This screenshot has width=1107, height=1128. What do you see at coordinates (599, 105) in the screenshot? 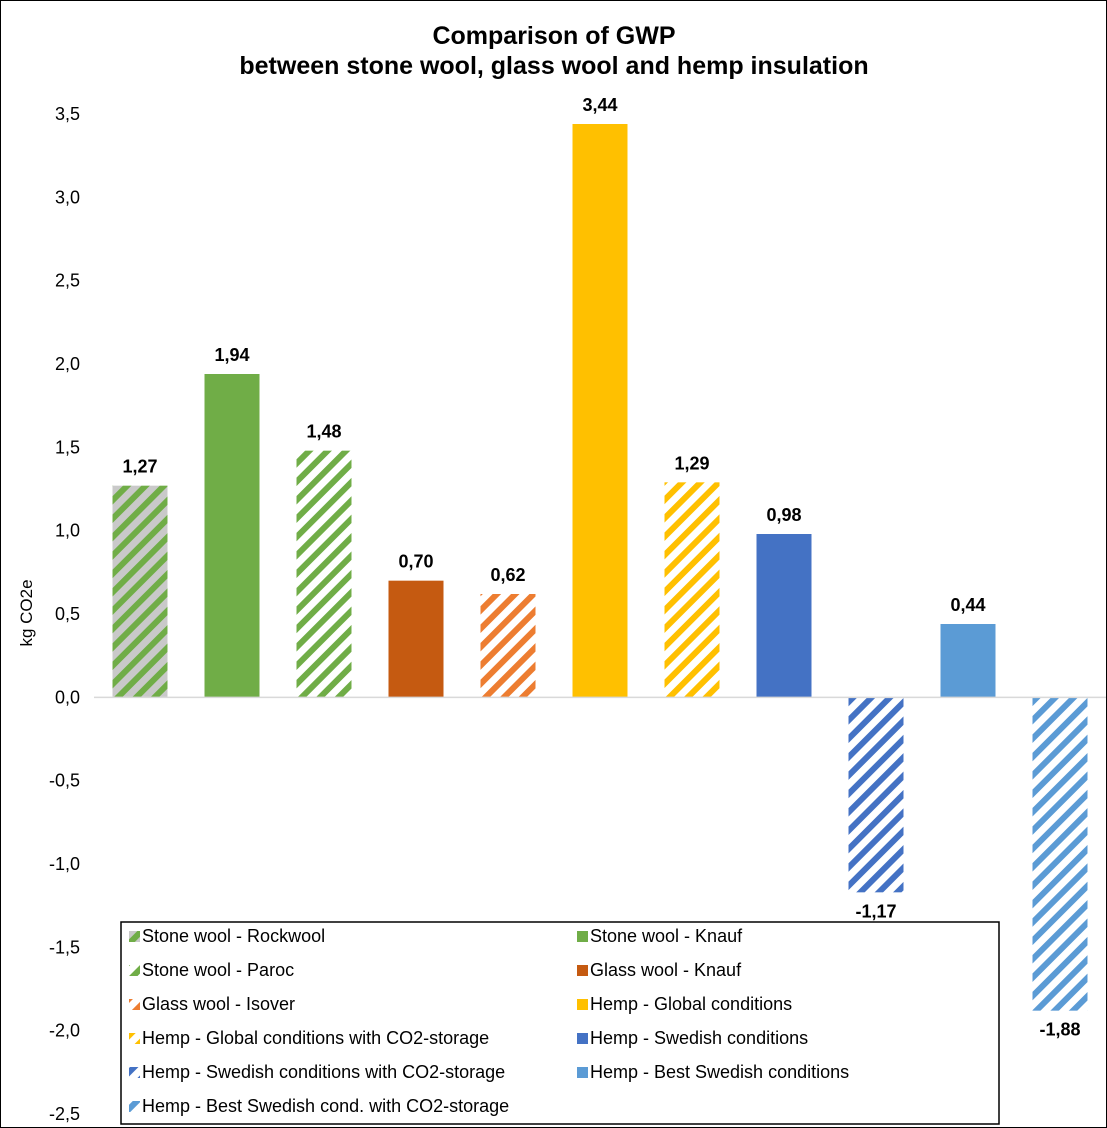
I see `bar-value-label: 3,44` at bounding box center [599, 105].